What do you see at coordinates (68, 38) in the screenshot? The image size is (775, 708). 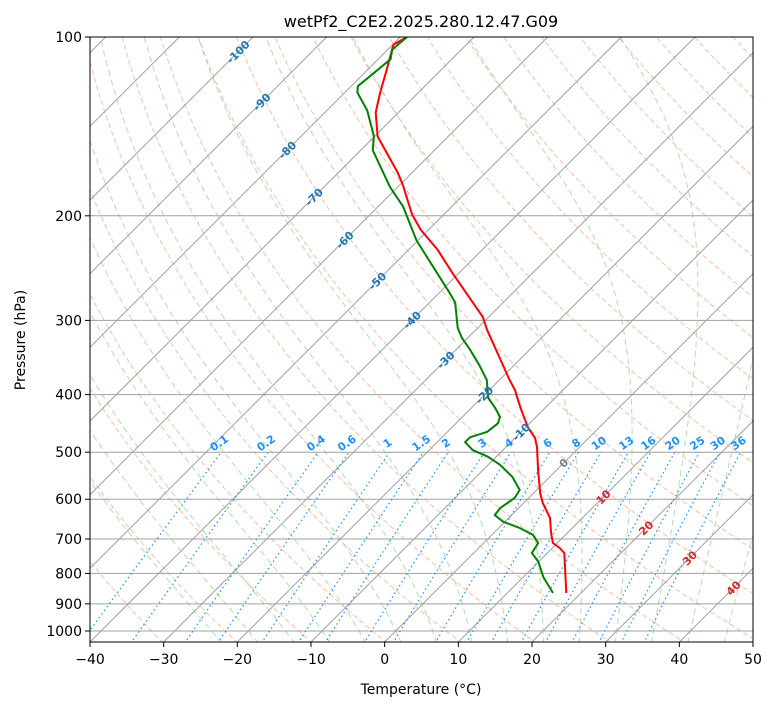 I see `y-tick-label: 100` at bounding box center [68, 38].